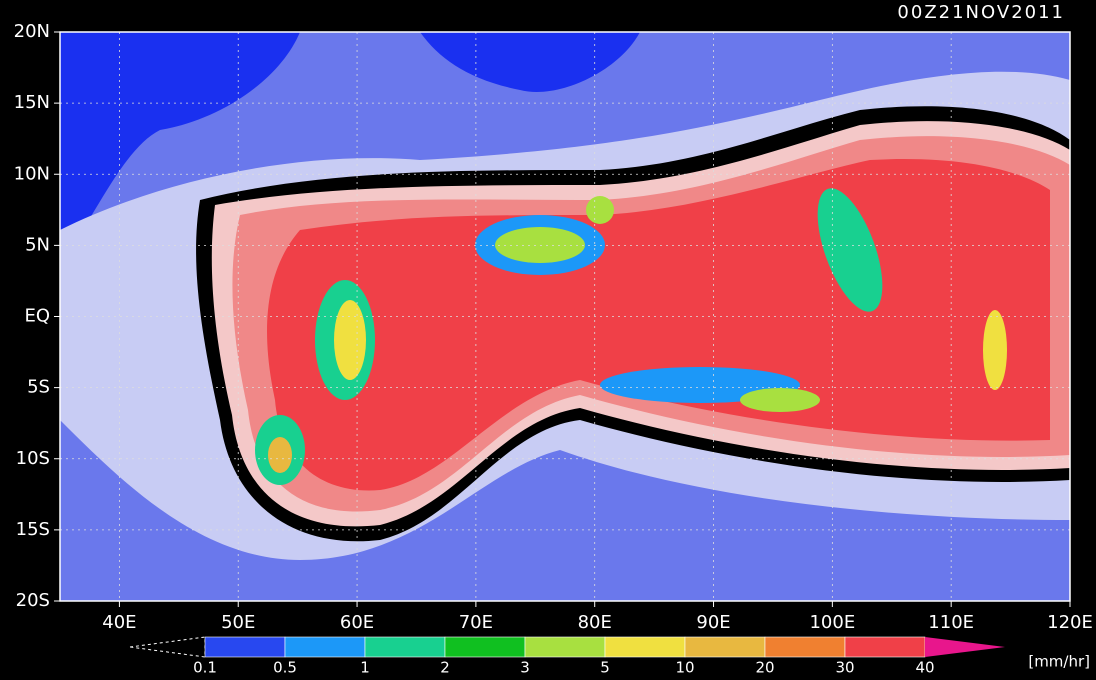  What do you see at coordinates (951, 622) in the screenshot?
I see `lon-tick-label: 110E` at bounding box center [951, 622].